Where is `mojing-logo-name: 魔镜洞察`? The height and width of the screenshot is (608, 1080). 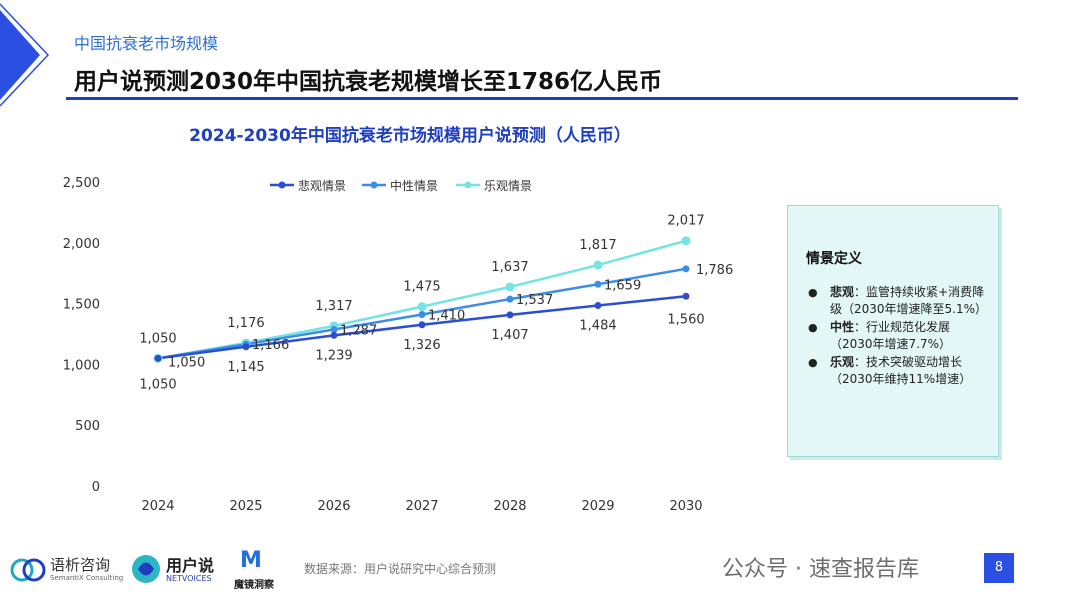 mojing-logo-name: 魔镜洞察 is located at coordinates (254, 585).